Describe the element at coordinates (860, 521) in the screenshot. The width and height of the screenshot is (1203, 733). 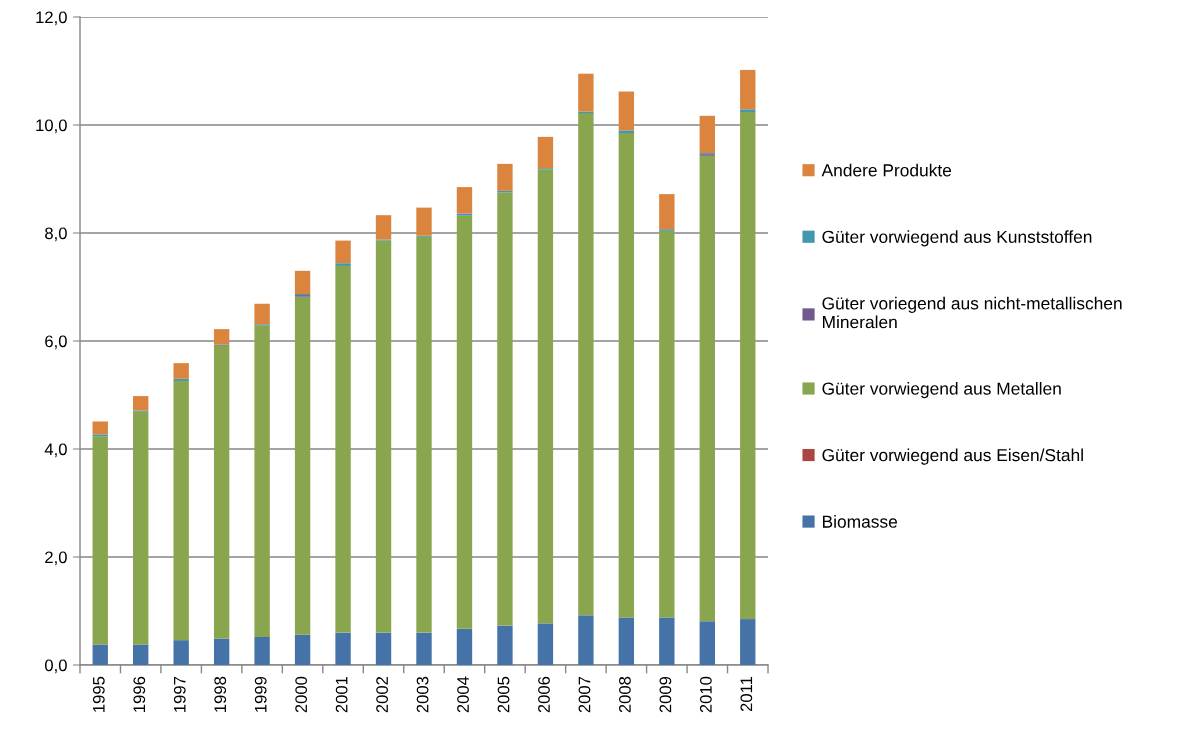
I see `legend-label: Biomasse` at that location.